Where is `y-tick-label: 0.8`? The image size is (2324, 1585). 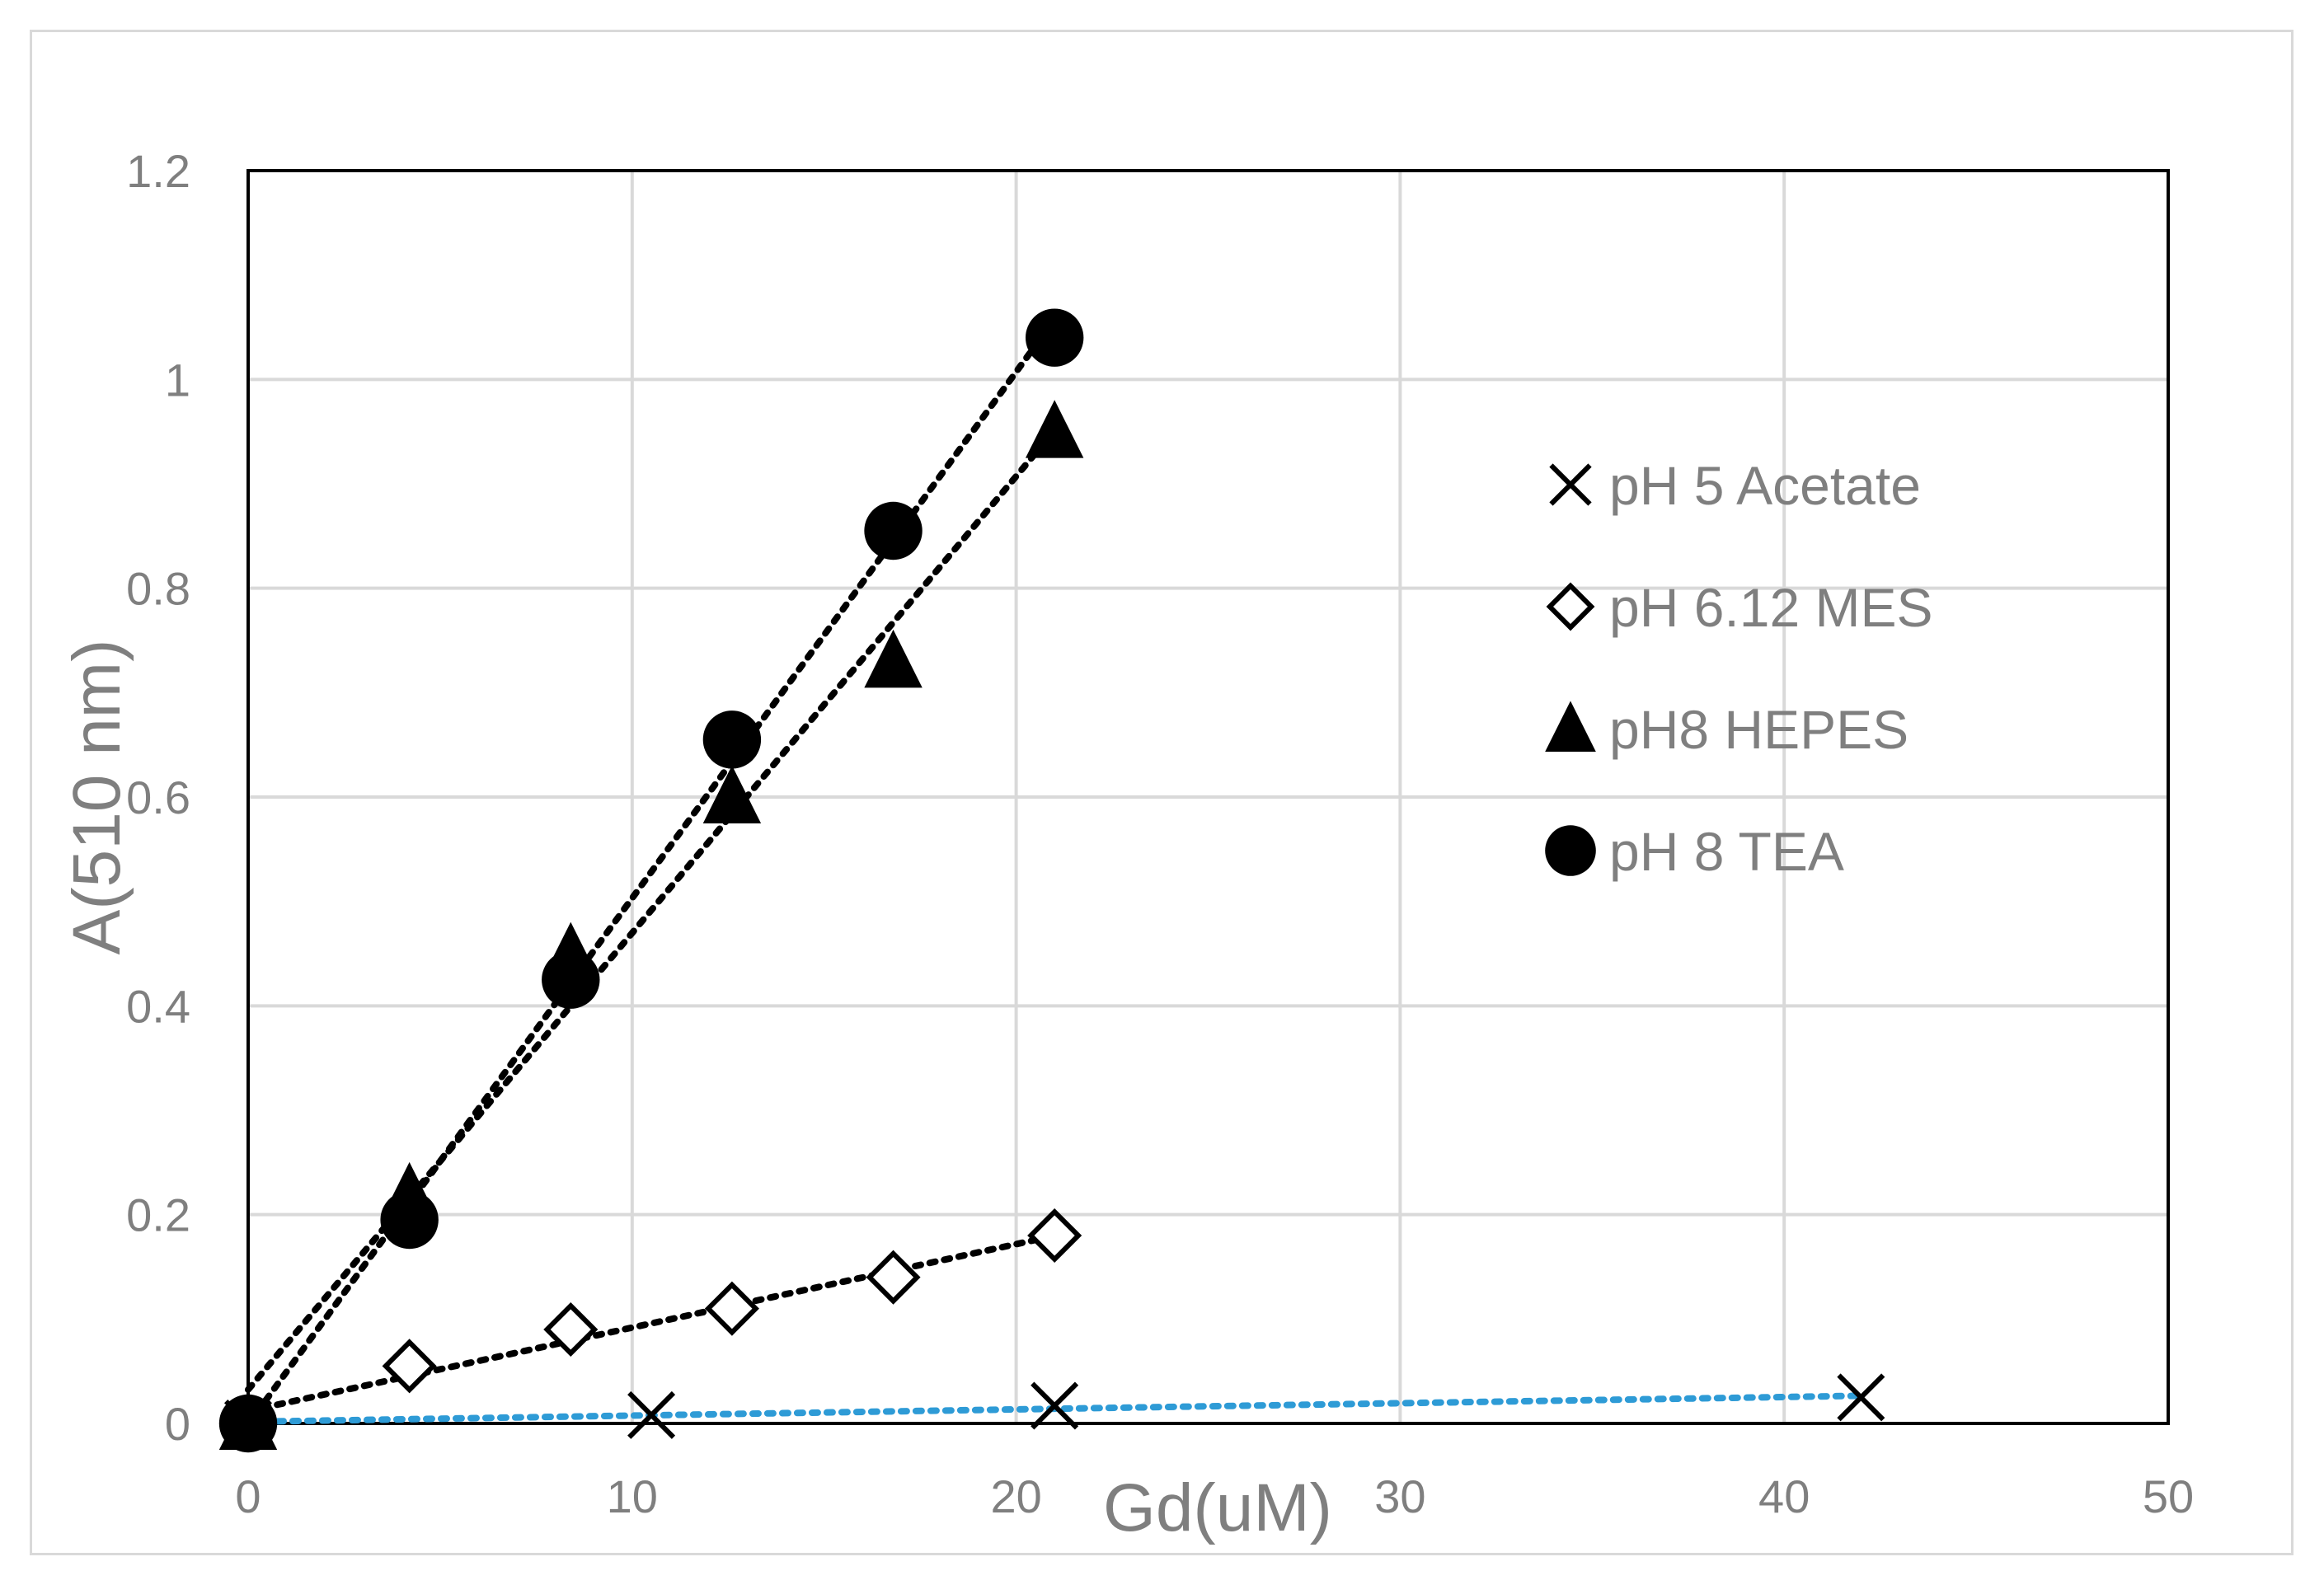
y-tick-label: 0.8 is located at coordinates (158, 589).